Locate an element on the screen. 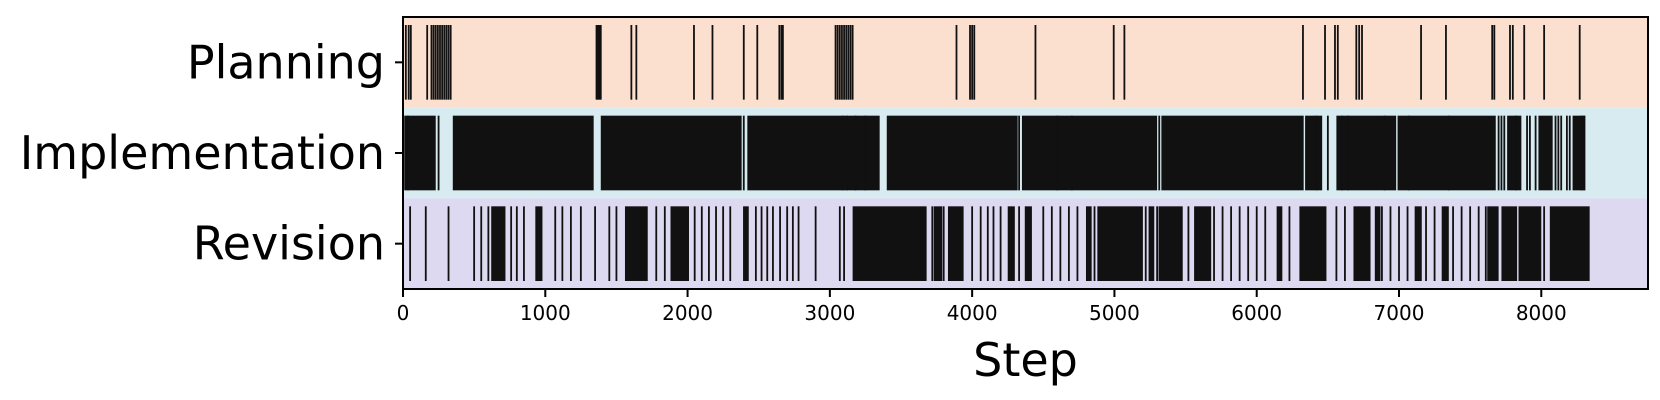  y-axis-ticks is located at coordinates (399, 153).